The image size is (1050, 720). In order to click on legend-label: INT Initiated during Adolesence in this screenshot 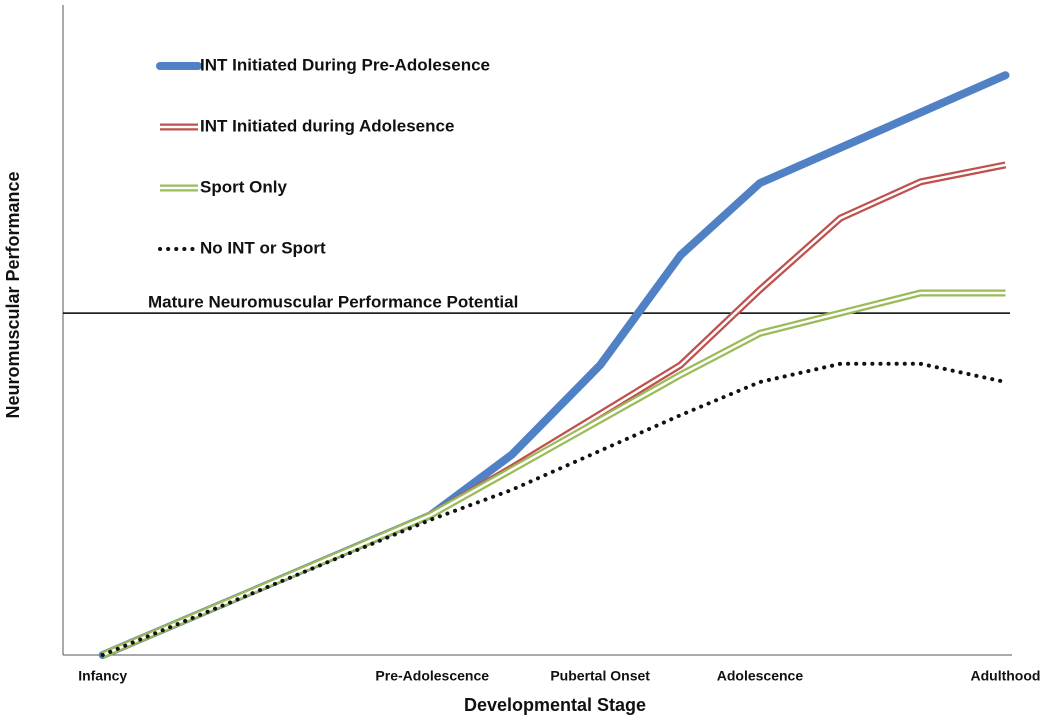, I will do `click(327, 125)`.